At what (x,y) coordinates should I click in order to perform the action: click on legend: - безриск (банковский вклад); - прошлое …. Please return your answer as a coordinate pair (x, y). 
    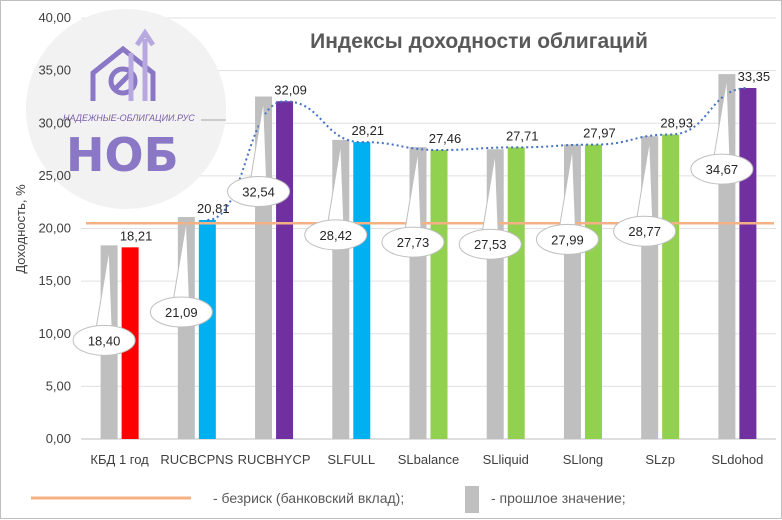
    Looking at the image, I should click on (328, 499).